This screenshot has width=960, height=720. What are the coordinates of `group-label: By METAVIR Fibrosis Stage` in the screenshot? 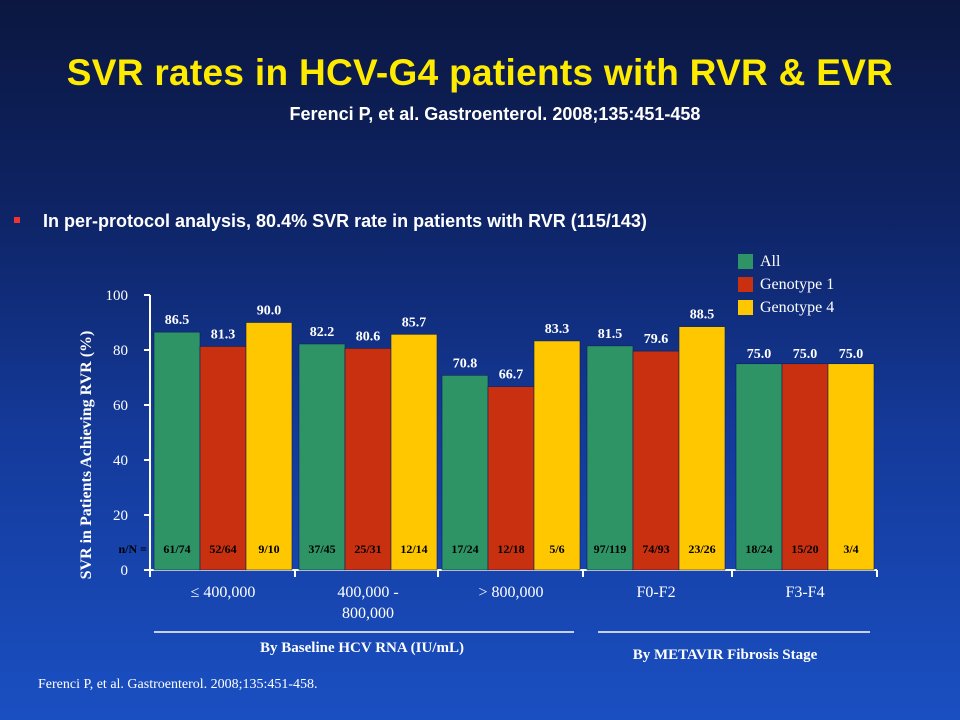 It's located at (725, 655).